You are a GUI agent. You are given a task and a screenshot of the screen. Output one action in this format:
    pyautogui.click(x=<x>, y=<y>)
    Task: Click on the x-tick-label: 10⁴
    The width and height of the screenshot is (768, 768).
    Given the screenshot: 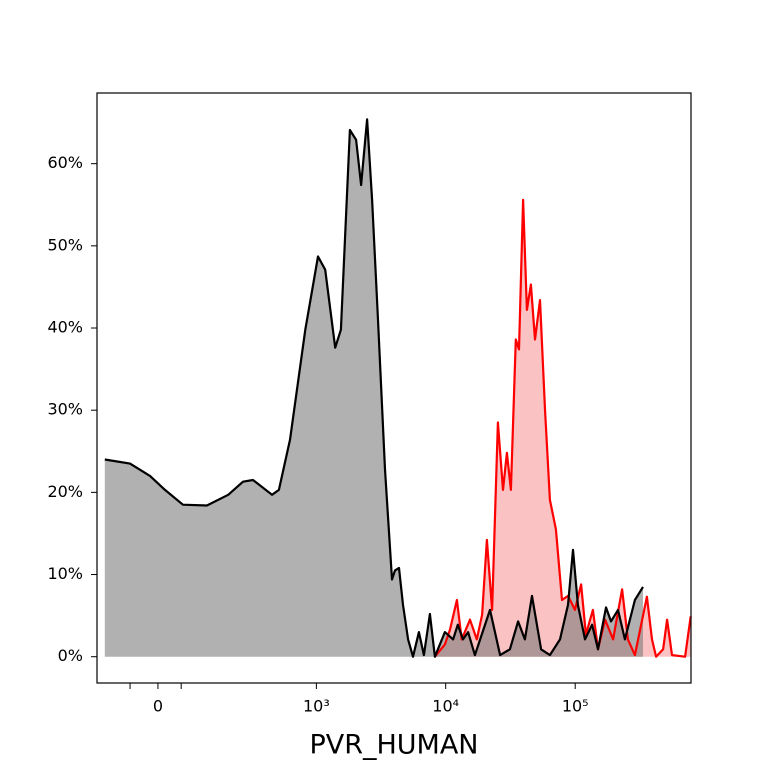 What is the action you would take?
    pyautogui.click(x=445, y=706)
    